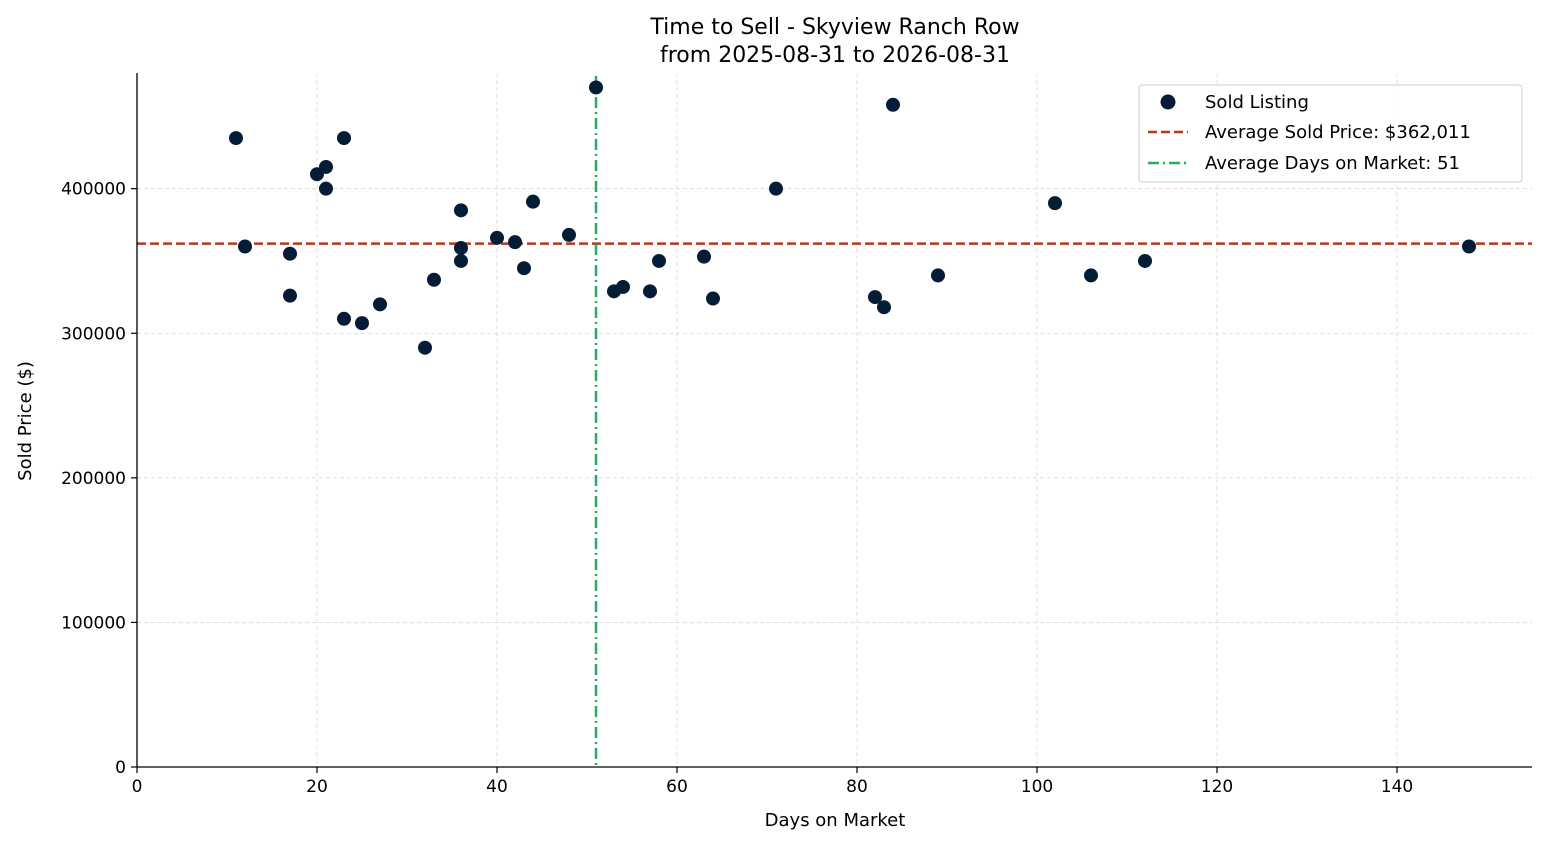 The height and width of the screenshot is (845, 1547). What do you see at coordinates (93, 334) in the screenshot?
I see `y-tick-label: 300000` at bounding box center [93, 334].